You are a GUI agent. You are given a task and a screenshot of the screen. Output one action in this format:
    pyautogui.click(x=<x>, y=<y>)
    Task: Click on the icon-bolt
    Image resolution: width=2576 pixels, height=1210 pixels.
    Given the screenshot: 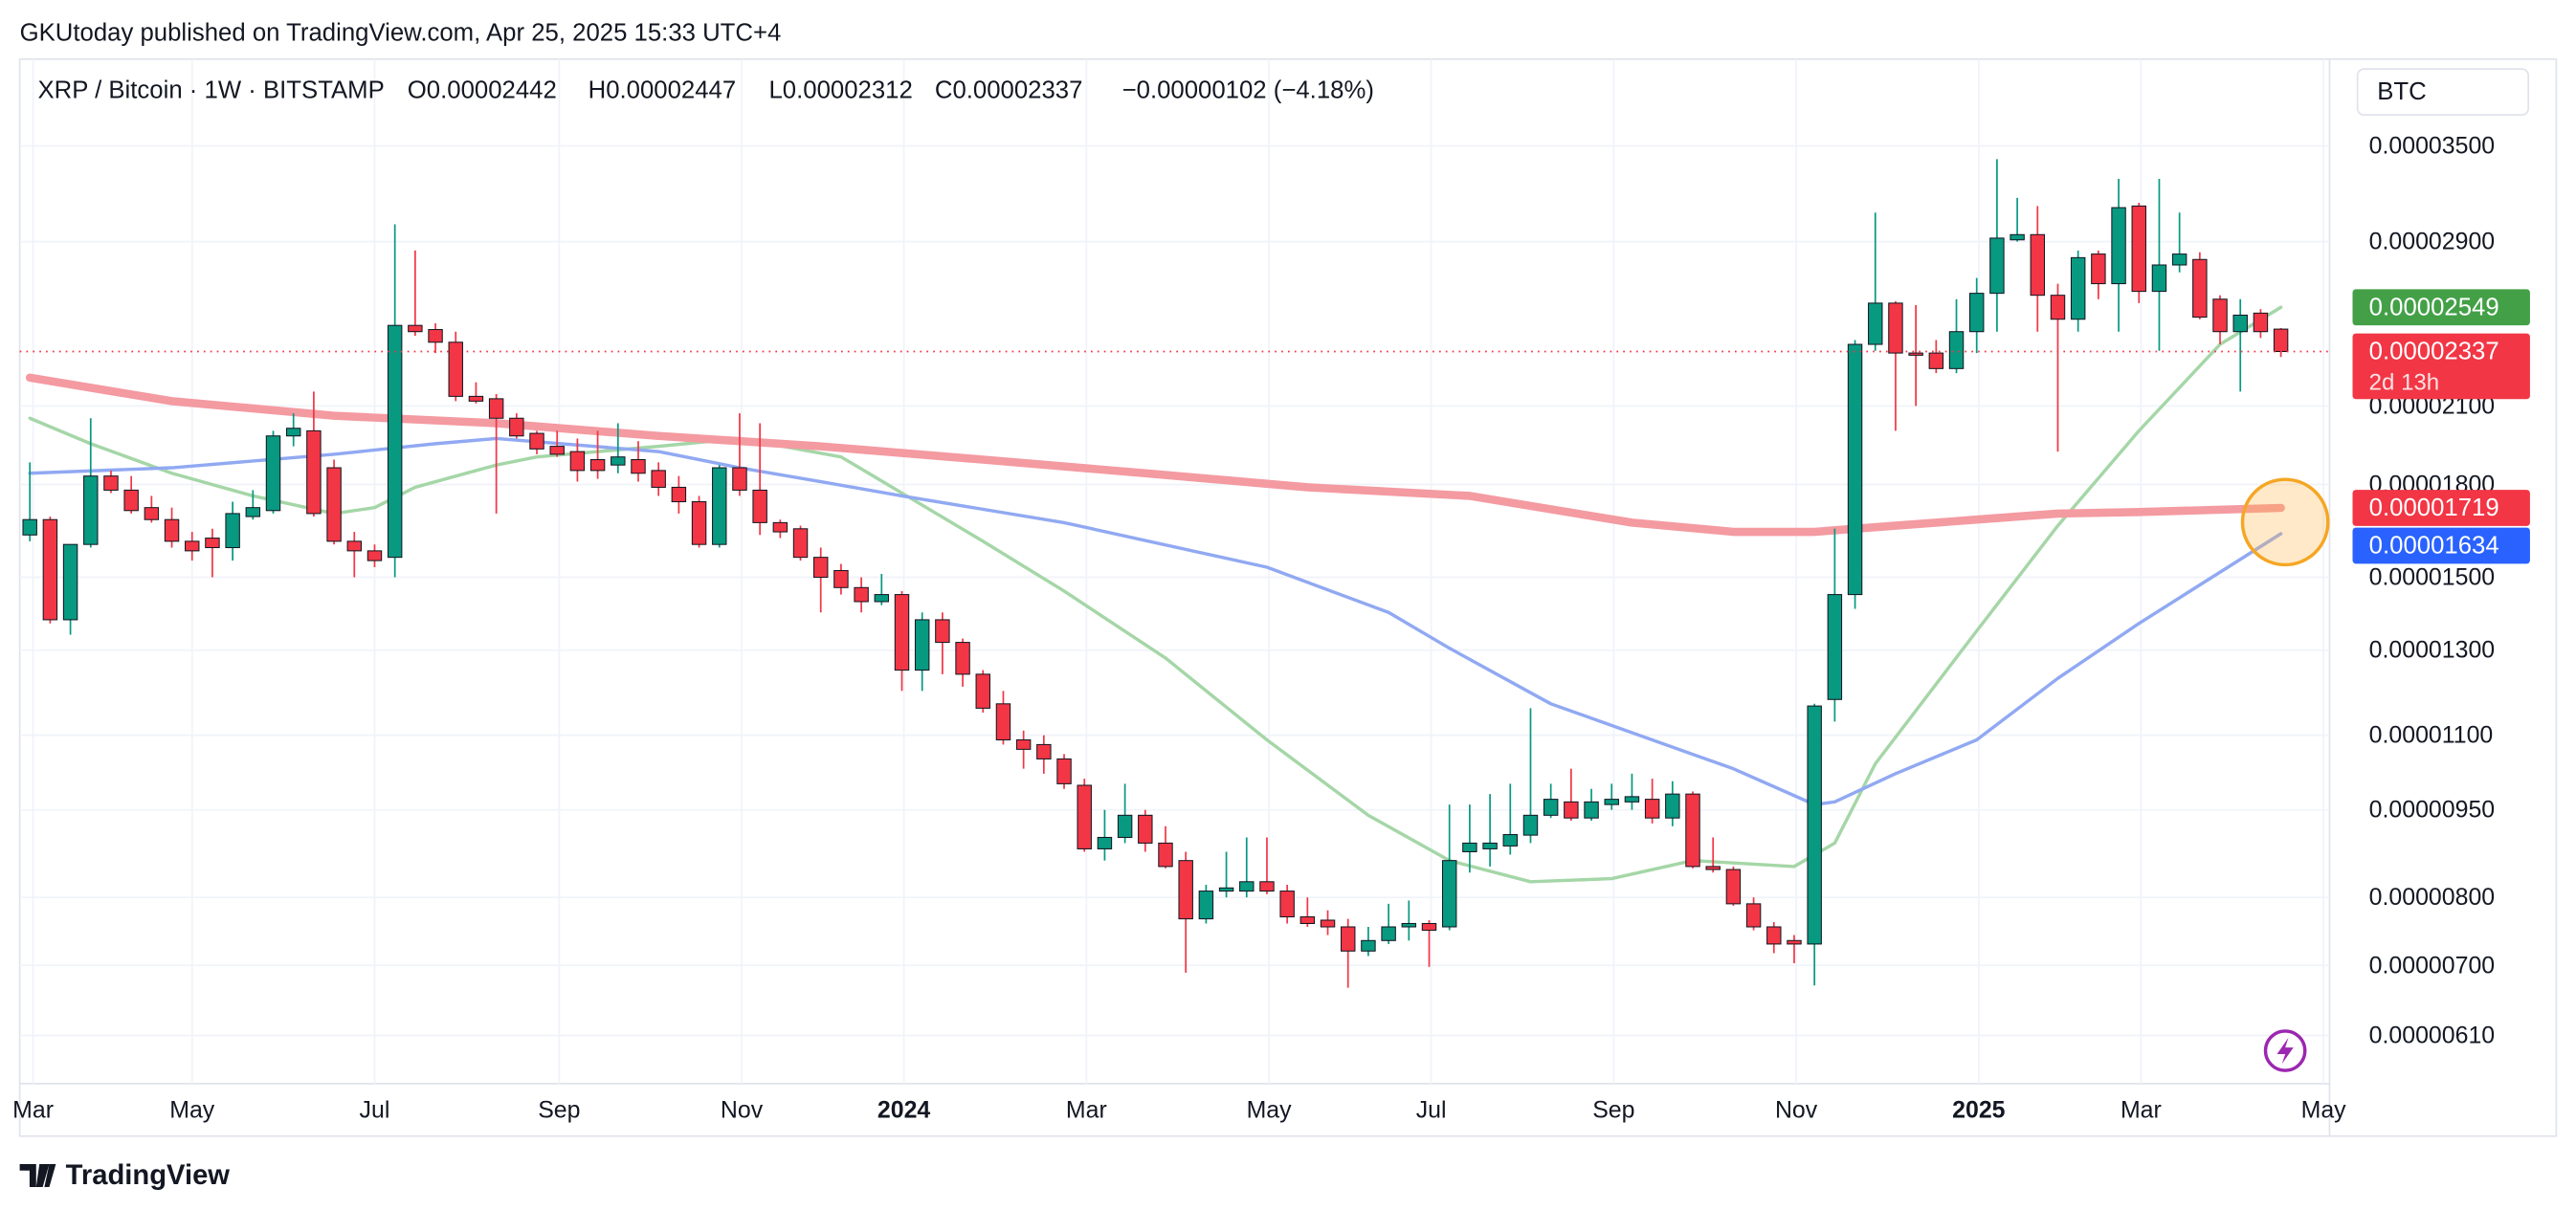 What is the action you would take?
    pyautogui.click(x=2285, y=1051)
    